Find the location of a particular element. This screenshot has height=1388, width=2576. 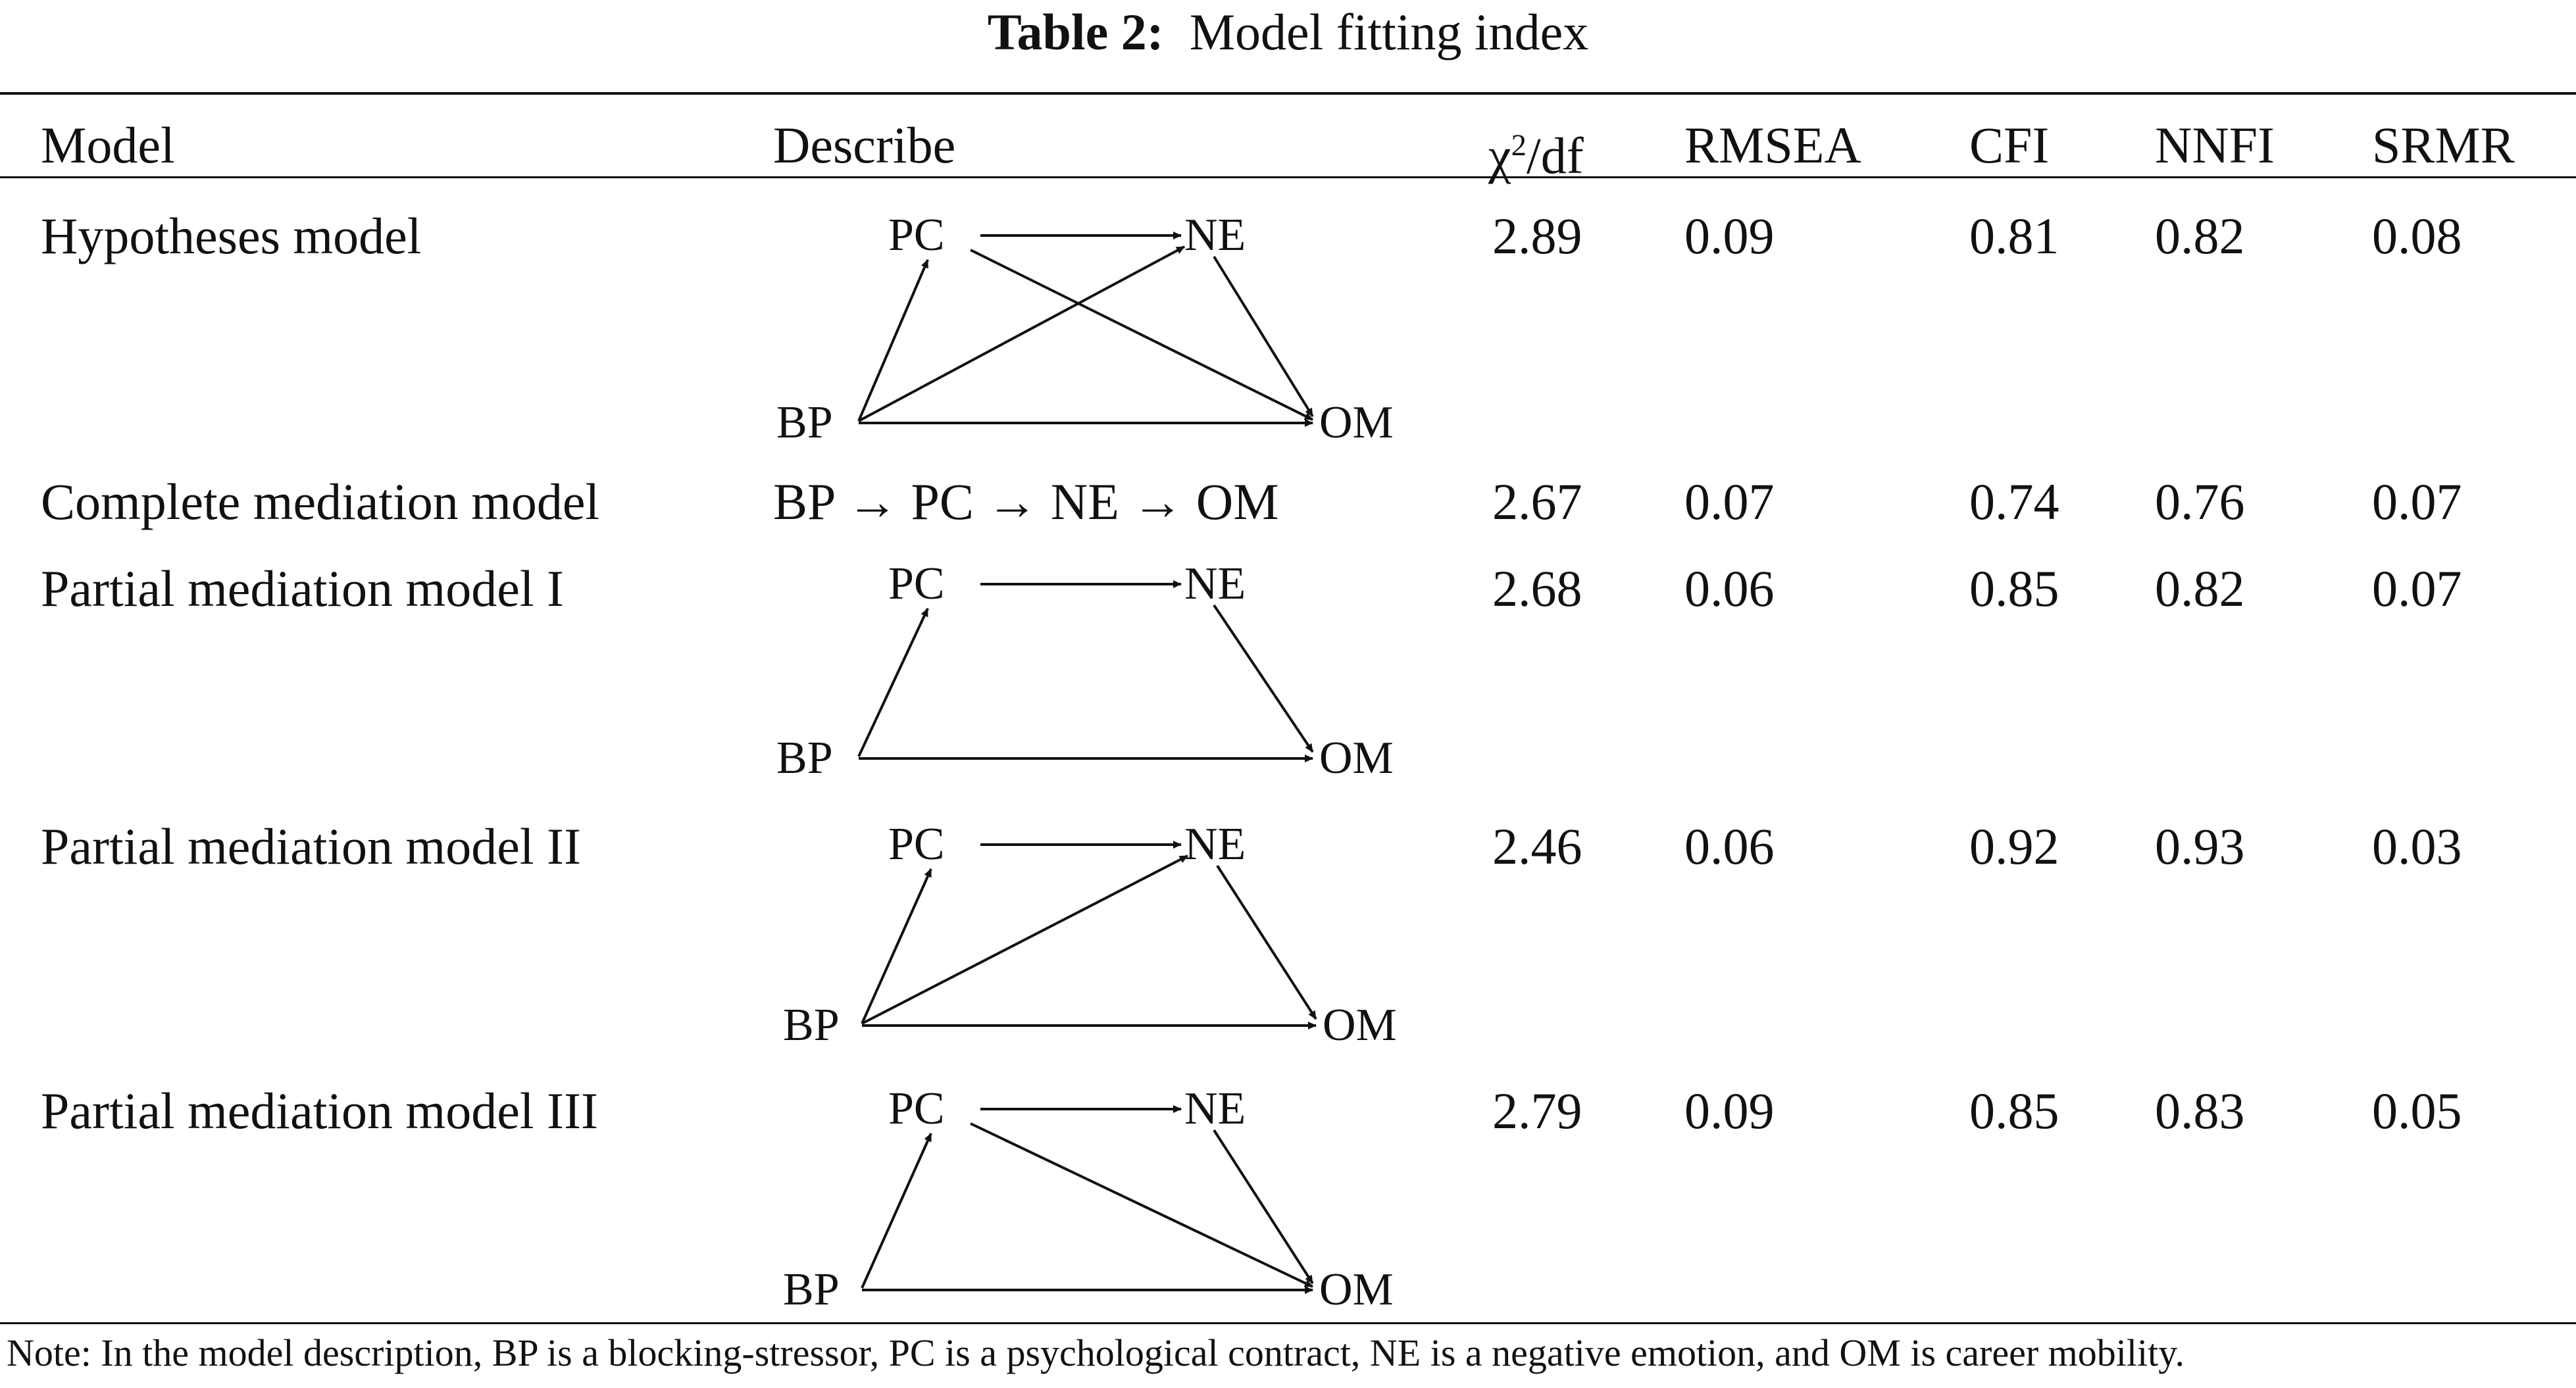

header-nnfi: NNFI is located at coordinates (2215, 145).